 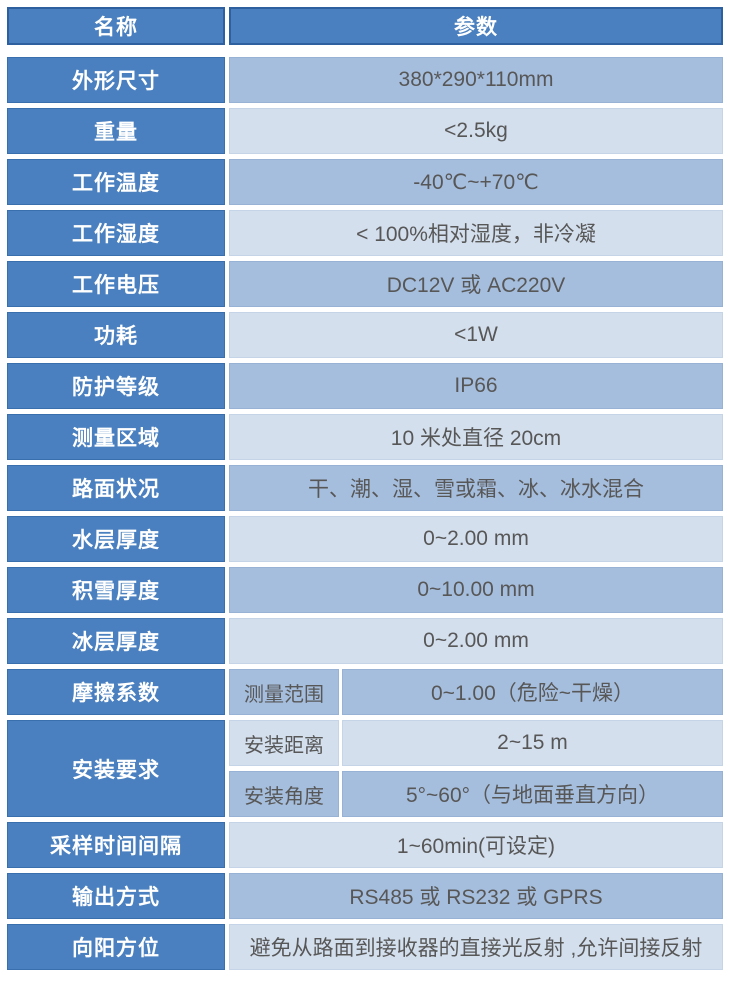 What do you see at coordinates (116, 539) in the screenshot?
I see `row-label: 水层厚度` at bounding box center [116, 539].